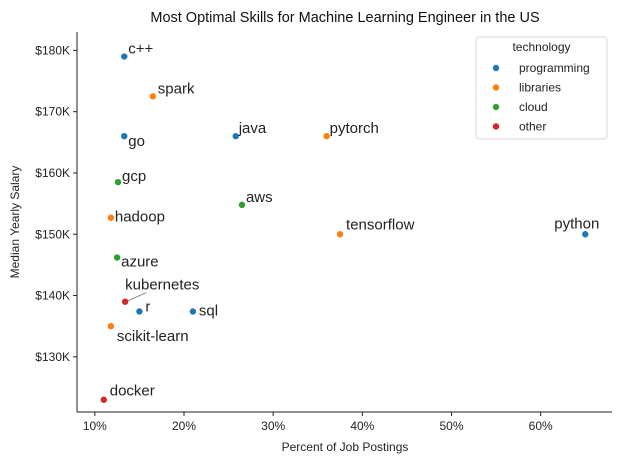 The width and height of the screenshot is (623, 464). What do you see at coordinates (15, 222) in the screenshot?
I see `y-axis-label: Median Yearly Salary` at bounding box center [15, 222].